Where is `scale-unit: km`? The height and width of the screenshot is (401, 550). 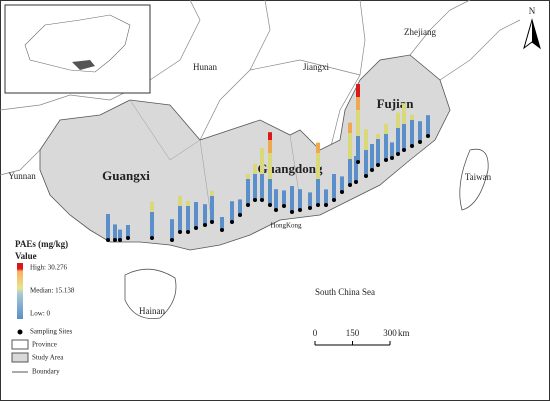
scale-unit: km is located at coordinates (404, 333).